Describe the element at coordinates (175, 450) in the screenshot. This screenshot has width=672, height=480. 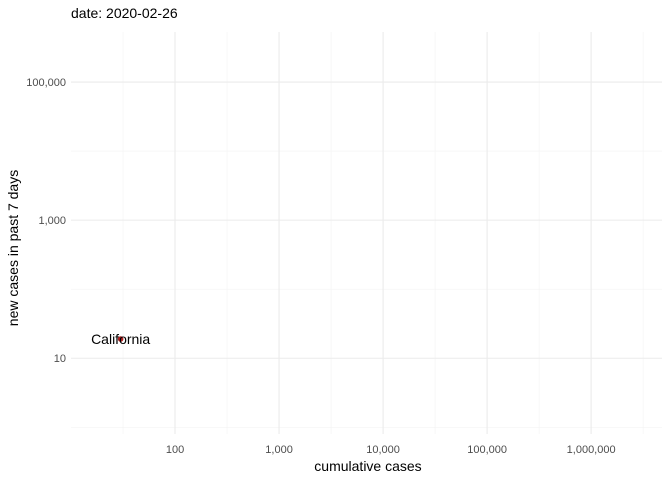
I see `x-tick-label: 100` at that location.